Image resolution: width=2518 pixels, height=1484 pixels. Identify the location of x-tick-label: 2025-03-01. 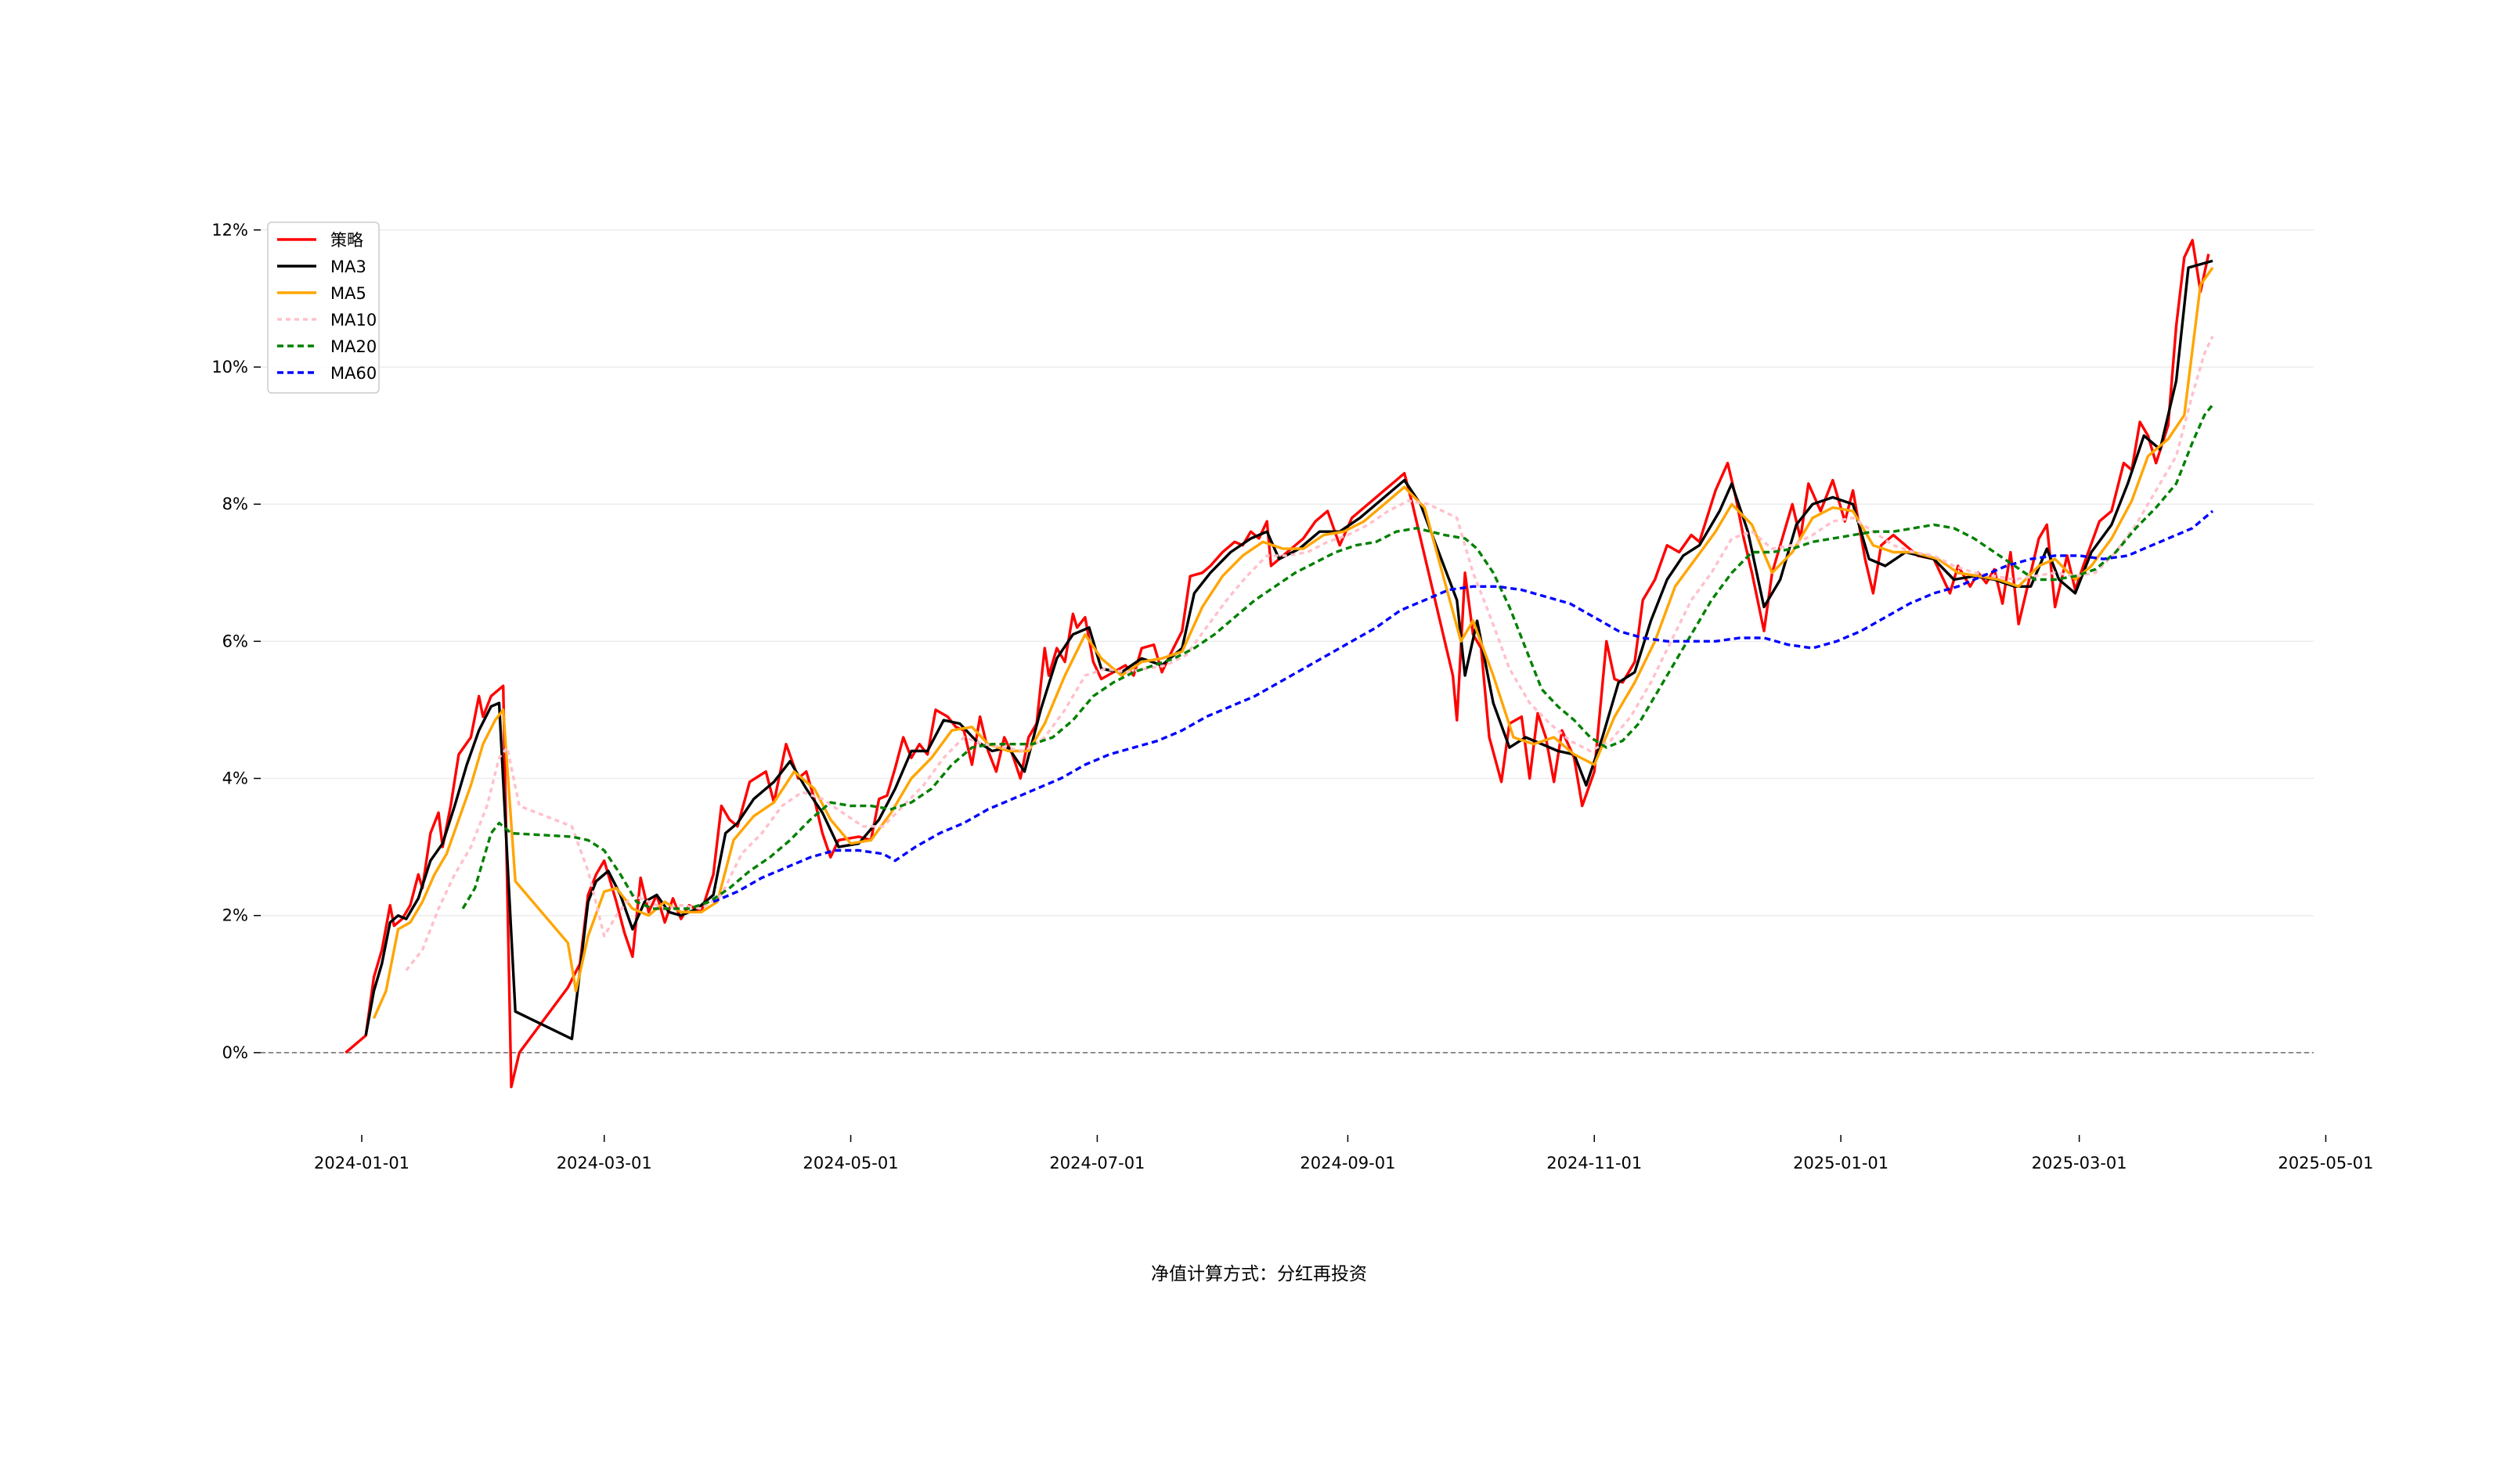
(2080, 1163).